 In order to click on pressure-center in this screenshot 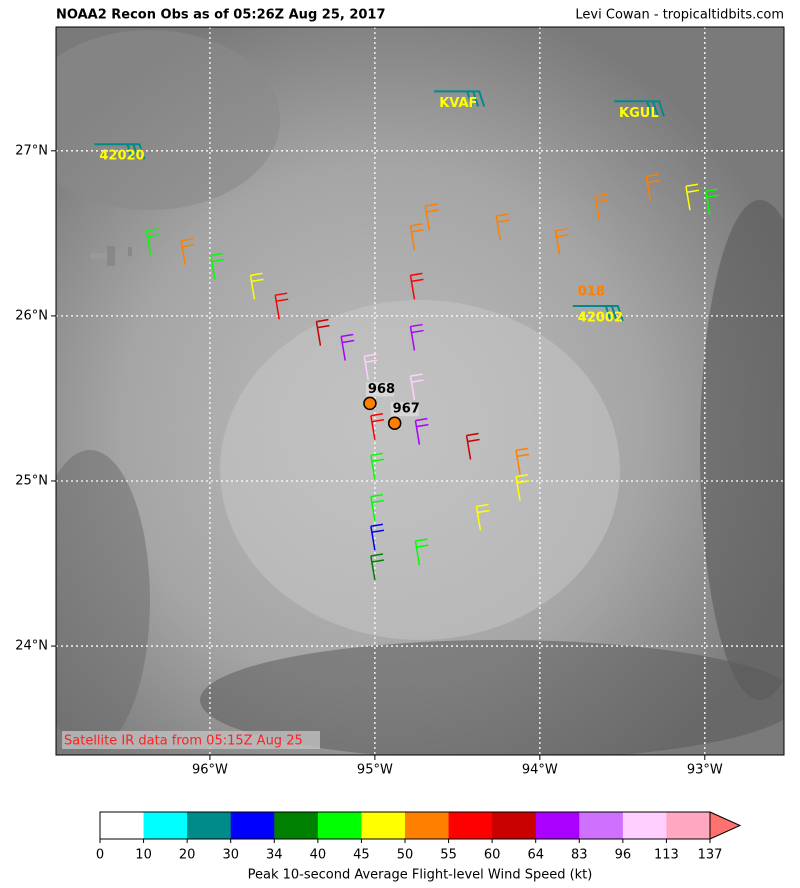, I will do `click(394, 423)`.